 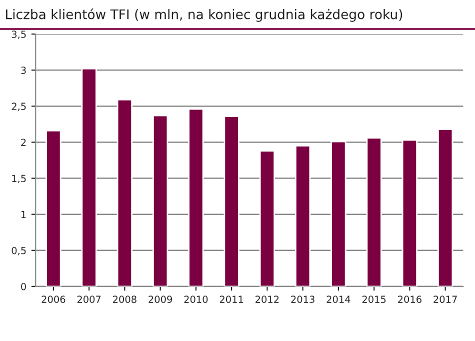 What do you see at coordinates (23, 142) in the screenshot?
I see `y-tick-label: 2` at bounding box center [23, 142].